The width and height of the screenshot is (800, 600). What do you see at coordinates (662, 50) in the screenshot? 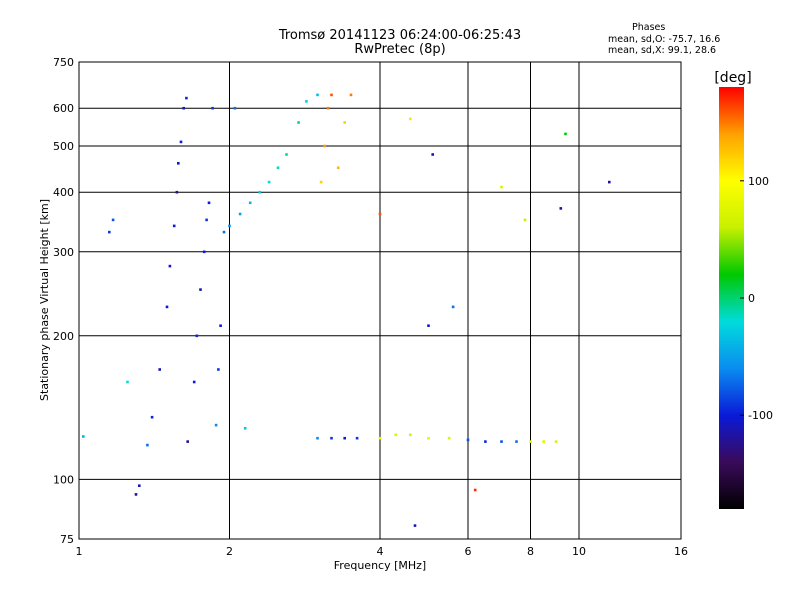
I see `stats-x-mode: mean, sd,X: 99.1, 28.6` at bounding box center [662, 50].